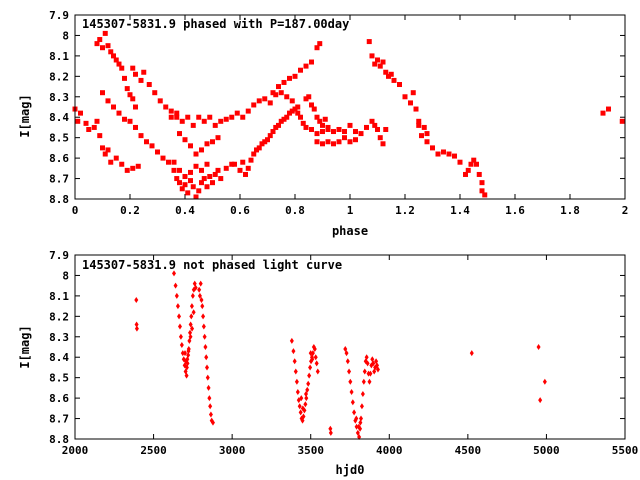 This screenshot has height=480, width=640. I want to click on unphased-y-tick-label: 8.5, so click(59, 378).